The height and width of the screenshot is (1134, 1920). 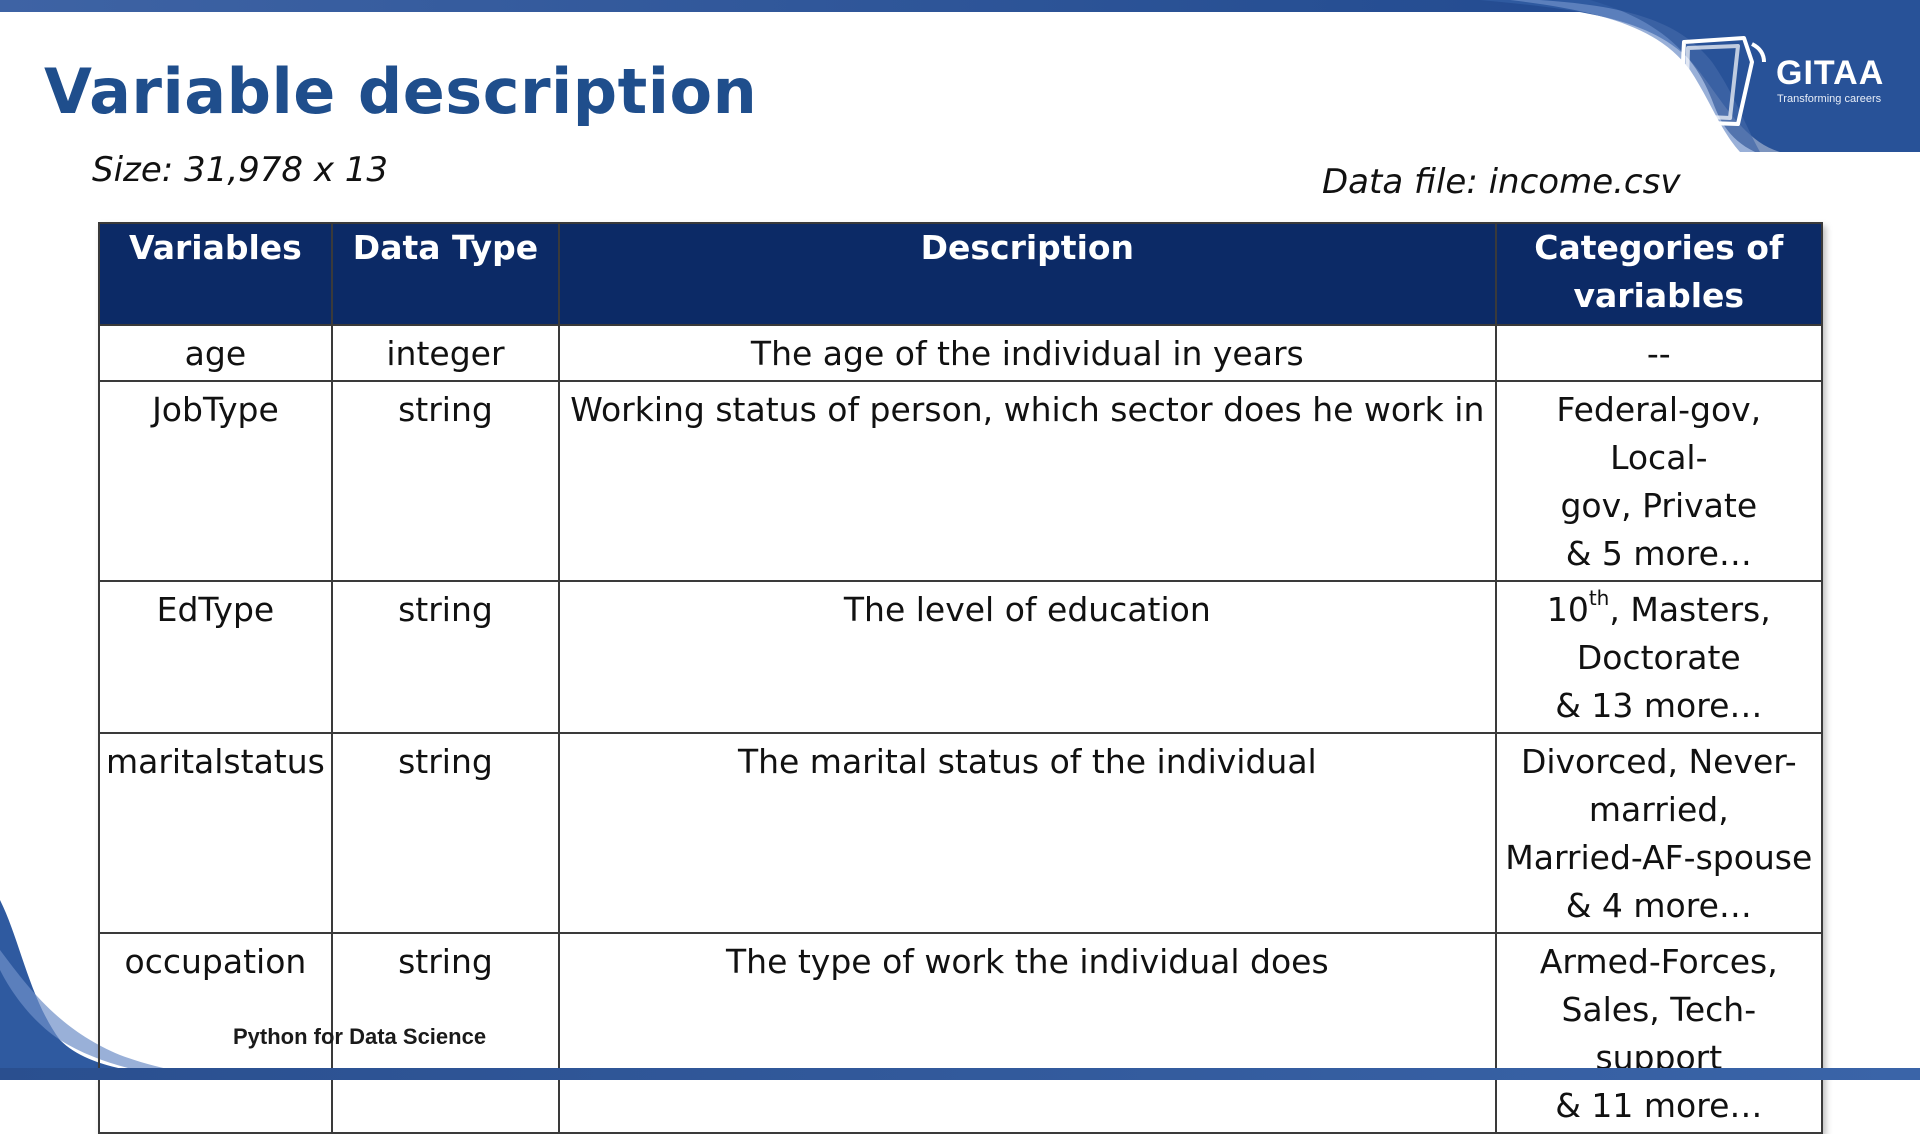 What do you see at coordinates (1659, 505) in the screenshot?
I see `category-line: gov, Private` at bounding box center [1659, 505].